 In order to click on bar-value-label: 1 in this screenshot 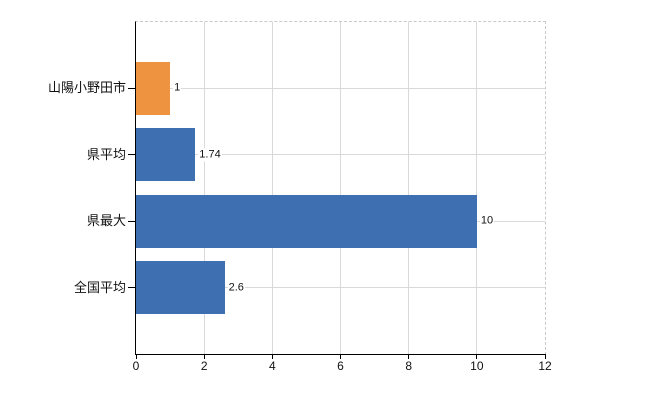, I will do `click(177, 88)`.